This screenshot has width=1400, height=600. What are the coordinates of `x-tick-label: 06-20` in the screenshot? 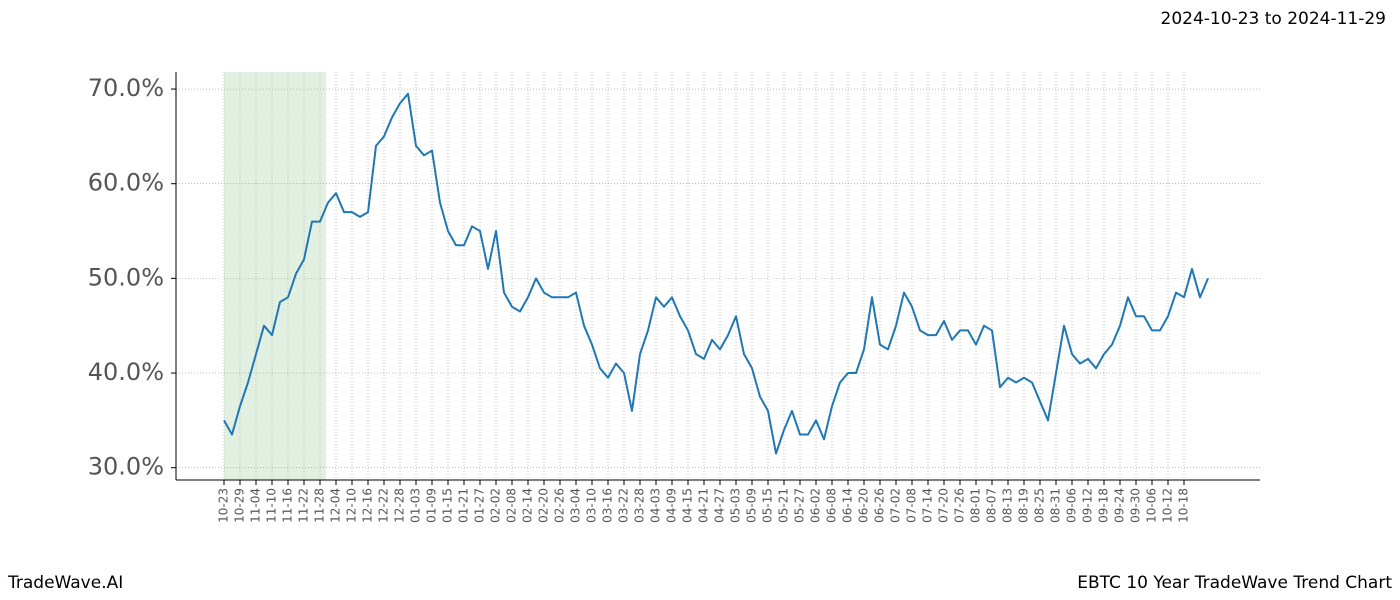 It's located at (864, 505).